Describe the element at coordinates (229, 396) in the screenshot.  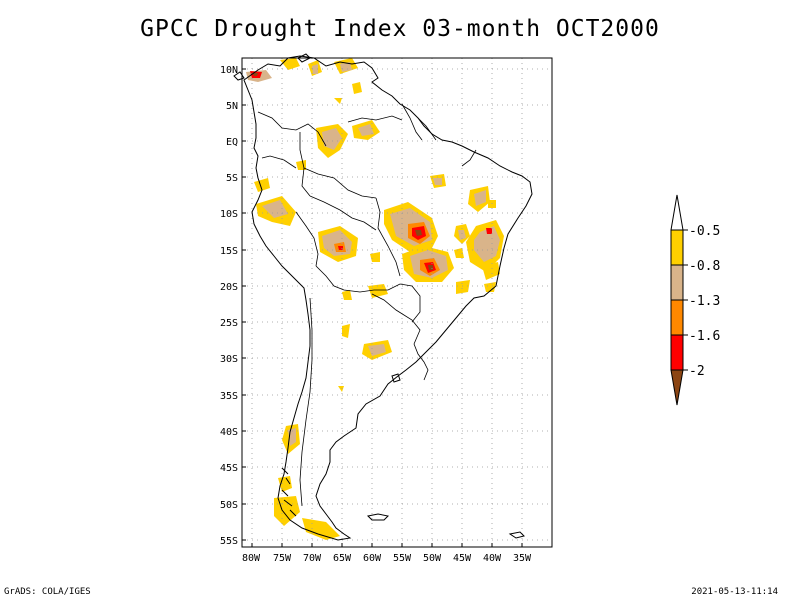
I see `lat-label: 35S` at that location.